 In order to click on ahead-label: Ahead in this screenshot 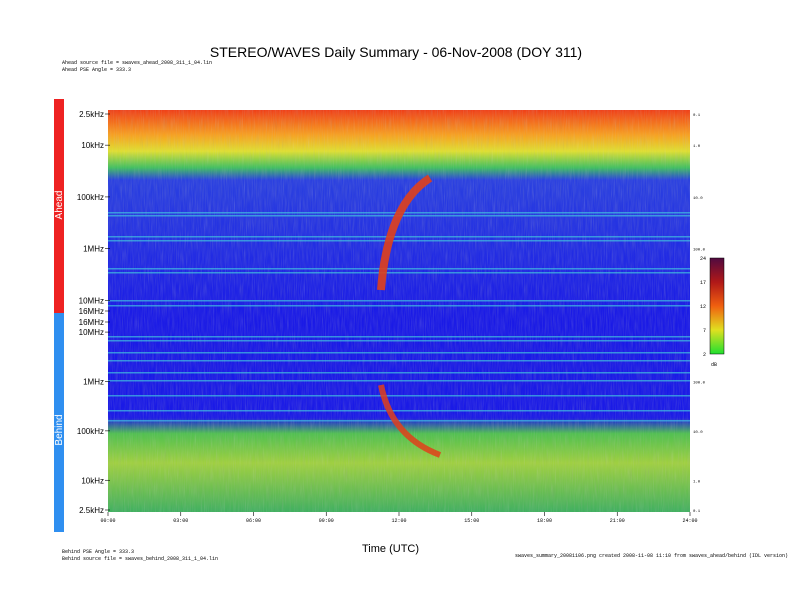, I will do `click(59, 205)`.